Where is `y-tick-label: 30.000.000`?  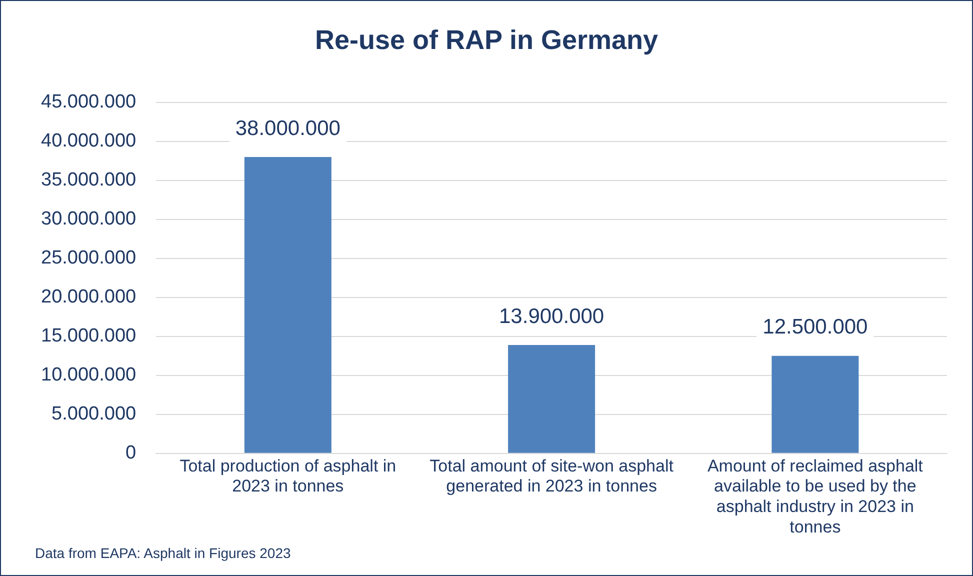 y-tick-label: 30.000.000 is located at coordinates (88, 219).